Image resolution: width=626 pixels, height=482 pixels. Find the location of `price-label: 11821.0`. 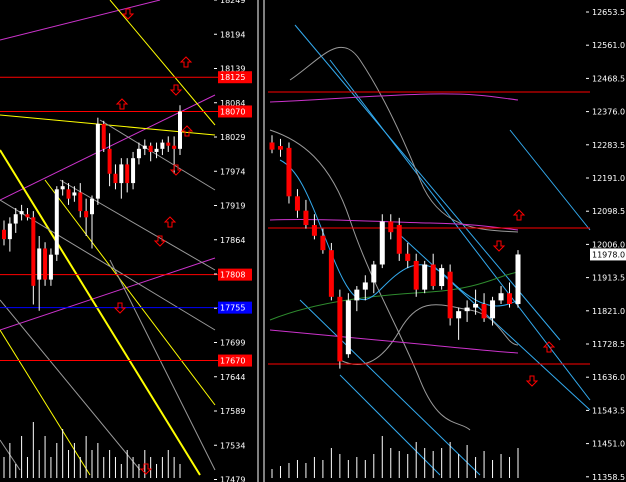

price-label: 11821.0 is located at coordinates (608, 311).